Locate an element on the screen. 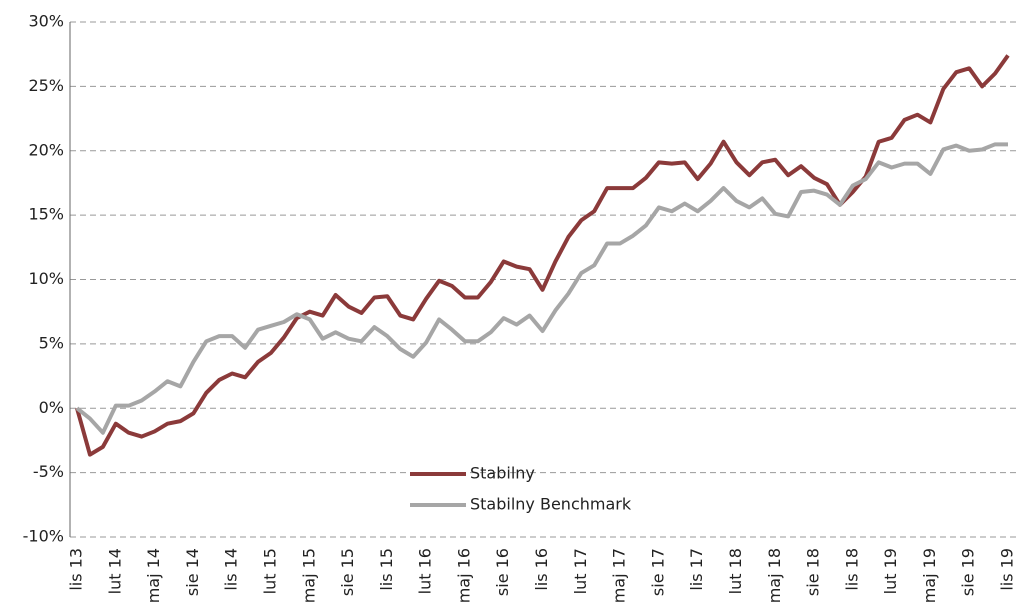 This screenshot has width=1017, height=610. x-tick-label: maj 14 is located at coordinates (153, 575).